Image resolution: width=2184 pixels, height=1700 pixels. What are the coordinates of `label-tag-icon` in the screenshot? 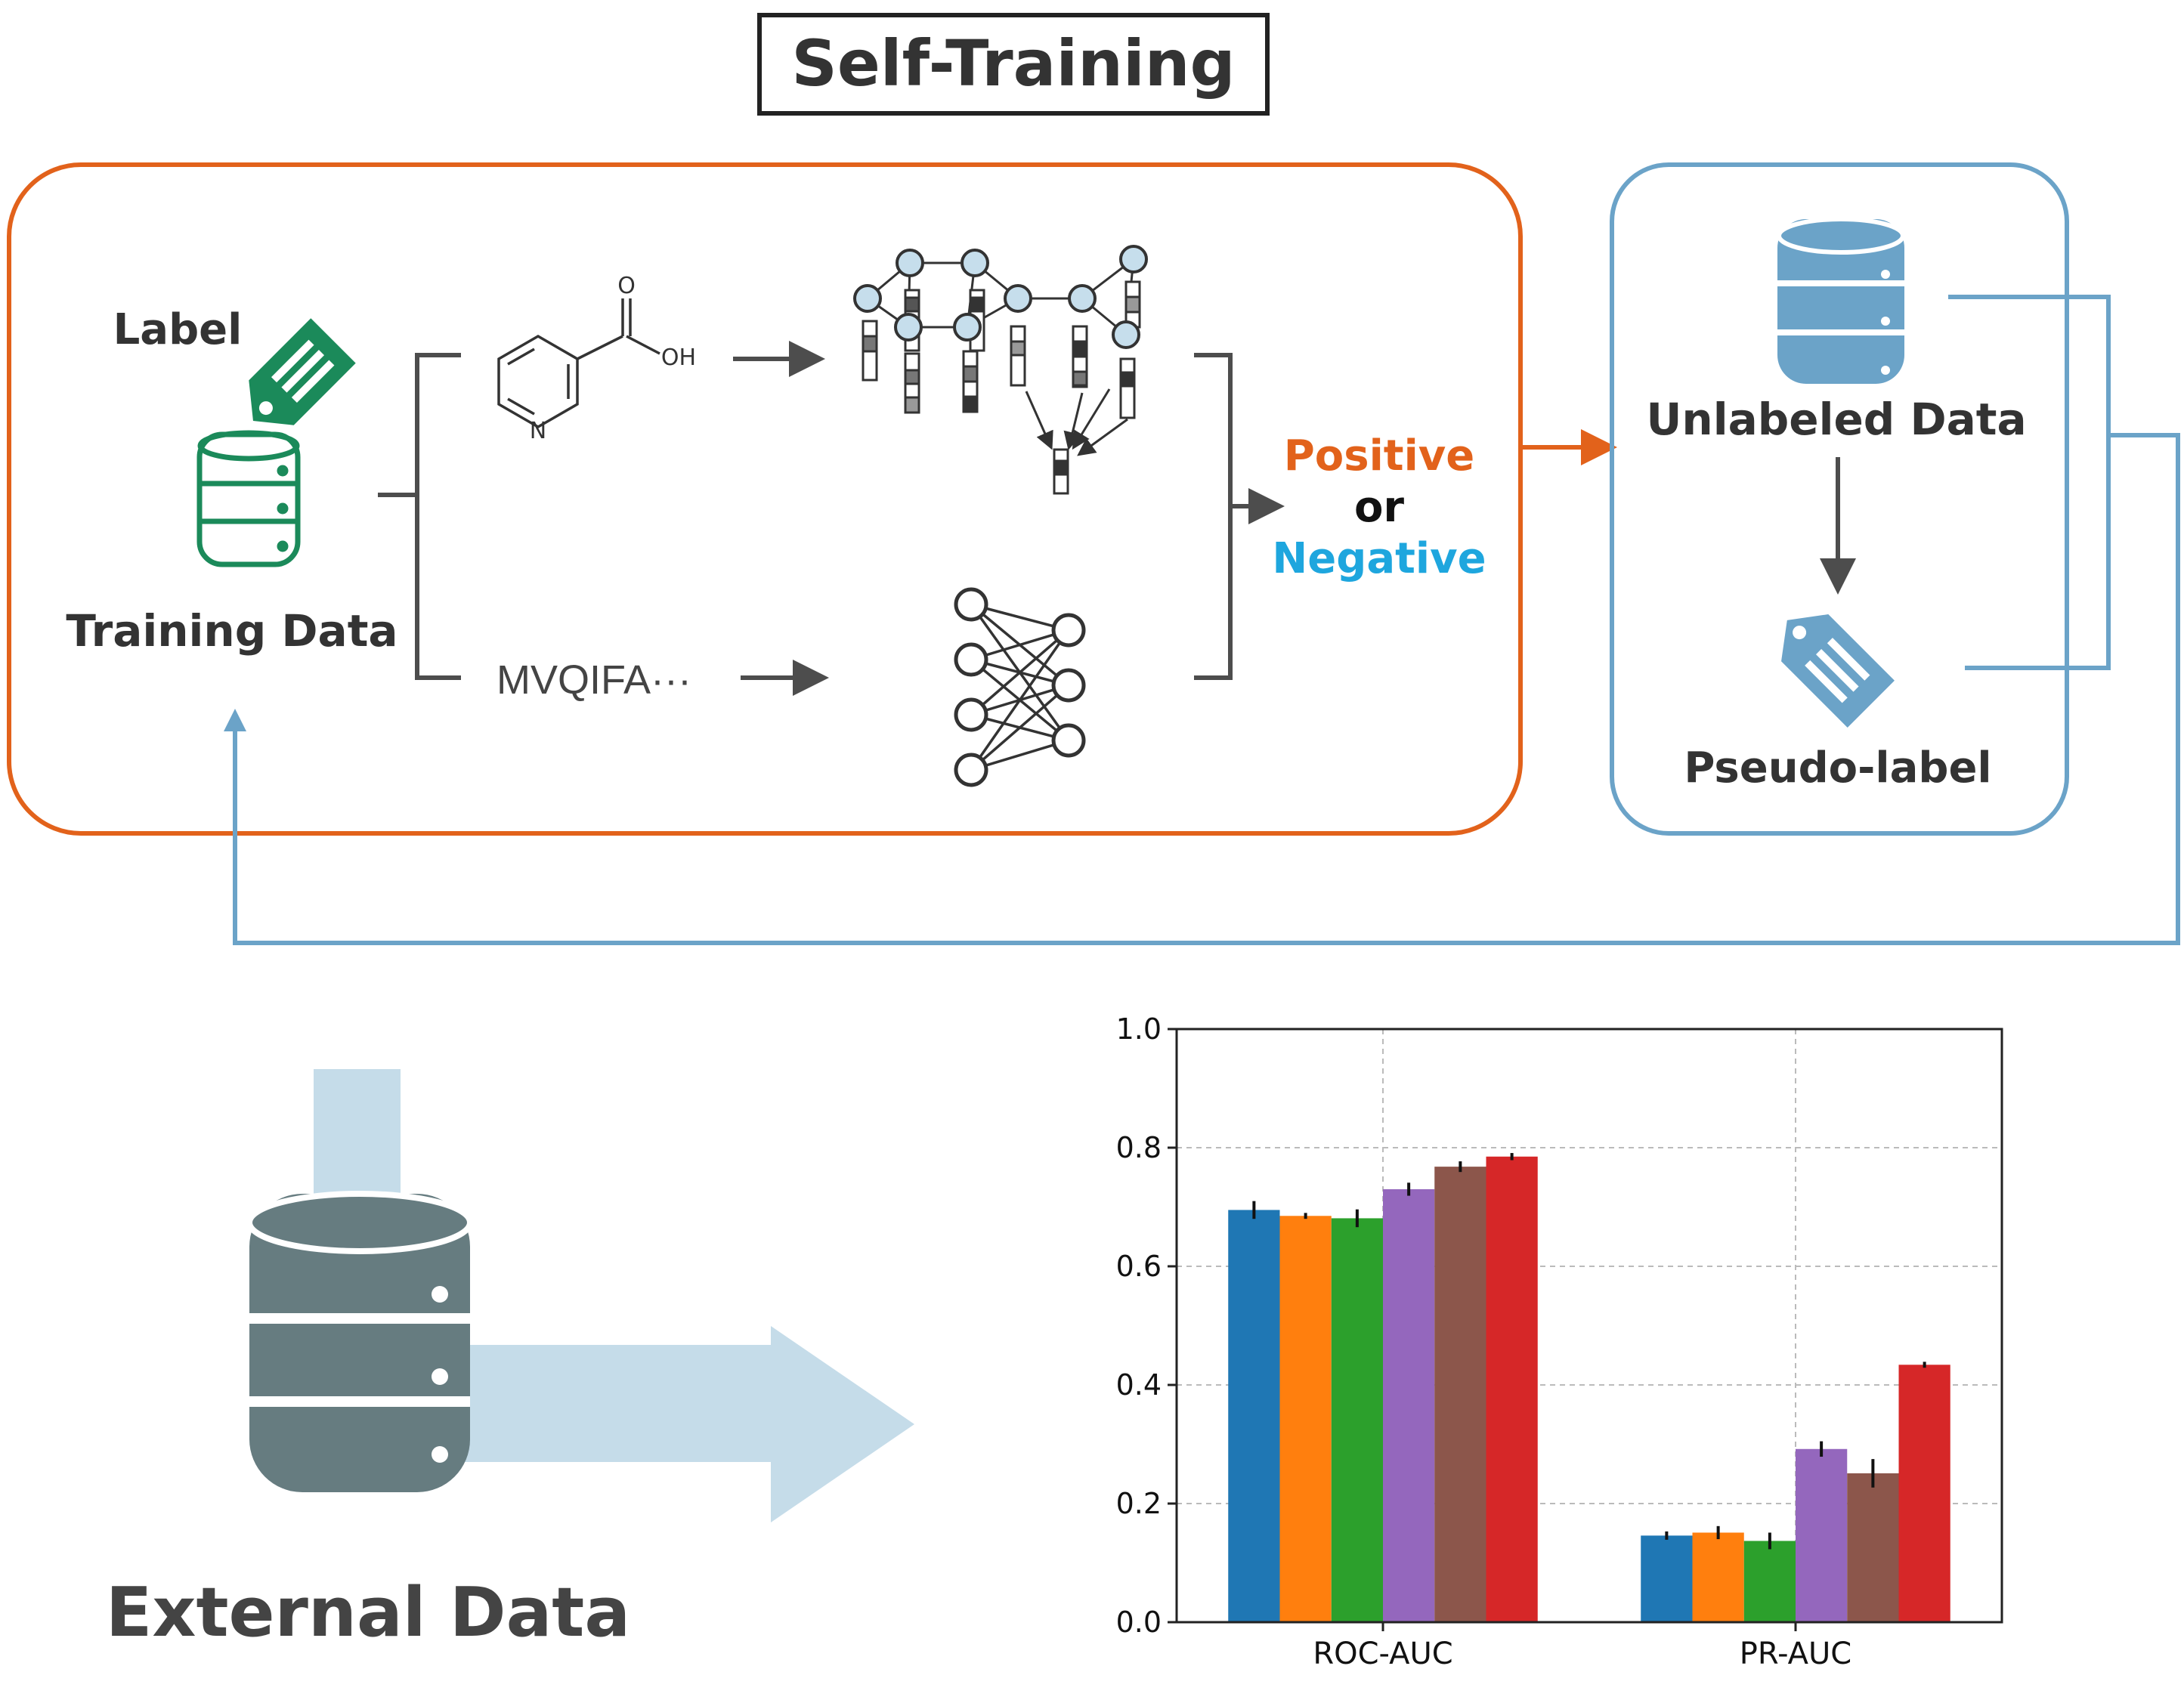 It's located at (302, 371).